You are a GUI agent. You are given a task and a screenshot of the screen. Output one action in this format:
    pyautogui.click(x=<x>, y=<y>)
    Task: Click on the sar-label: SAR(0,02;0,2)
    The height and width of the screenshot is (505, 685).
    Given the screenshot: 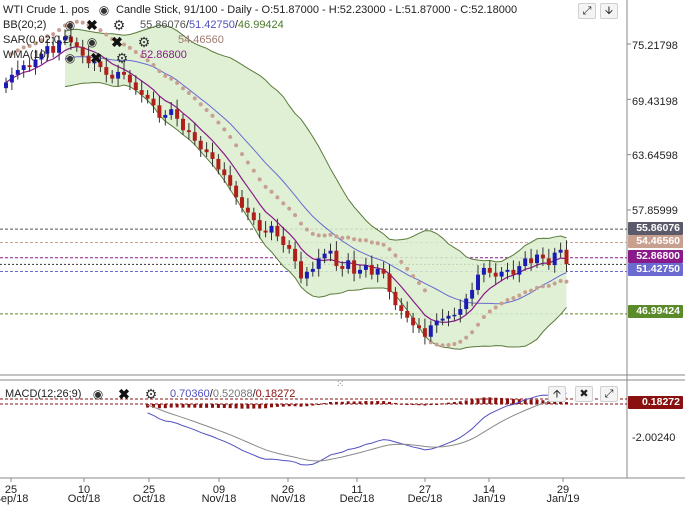 What is the action you would take?
    pyautogui.click(x=38, y=40)
    